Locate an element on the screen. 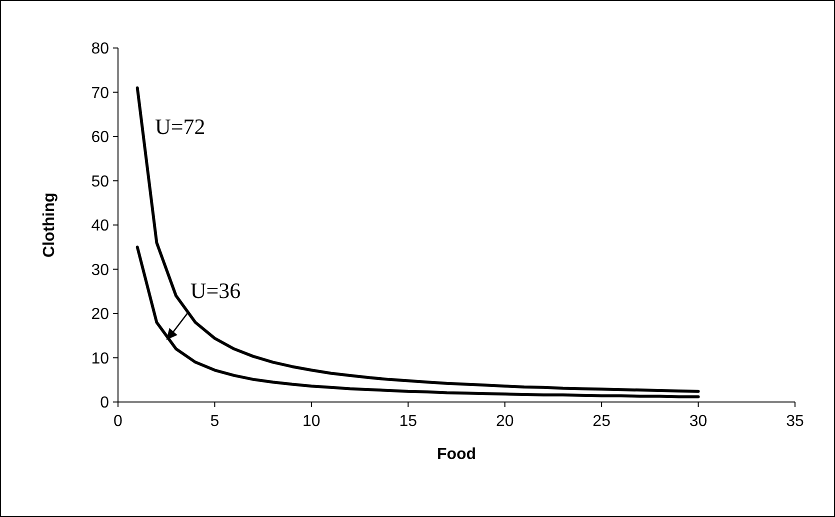  y-tick-label: 80 is located at coordinates (100, 49).